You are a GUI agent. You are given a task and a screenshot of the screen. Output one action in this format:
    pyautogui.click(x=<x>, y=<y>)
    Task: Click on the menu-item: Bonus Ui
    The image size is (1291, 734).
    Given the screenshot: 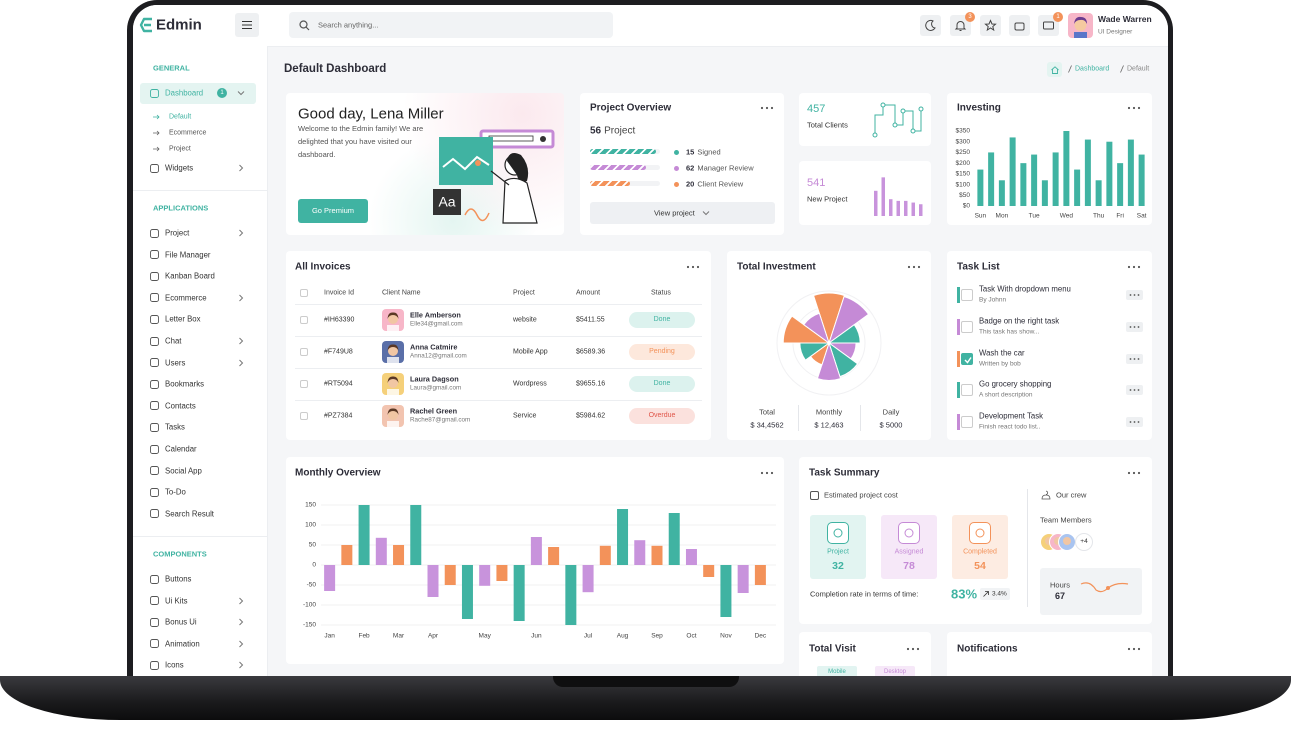 What is the action you would take?
    pyautogui.click(x=181, y=622)
    